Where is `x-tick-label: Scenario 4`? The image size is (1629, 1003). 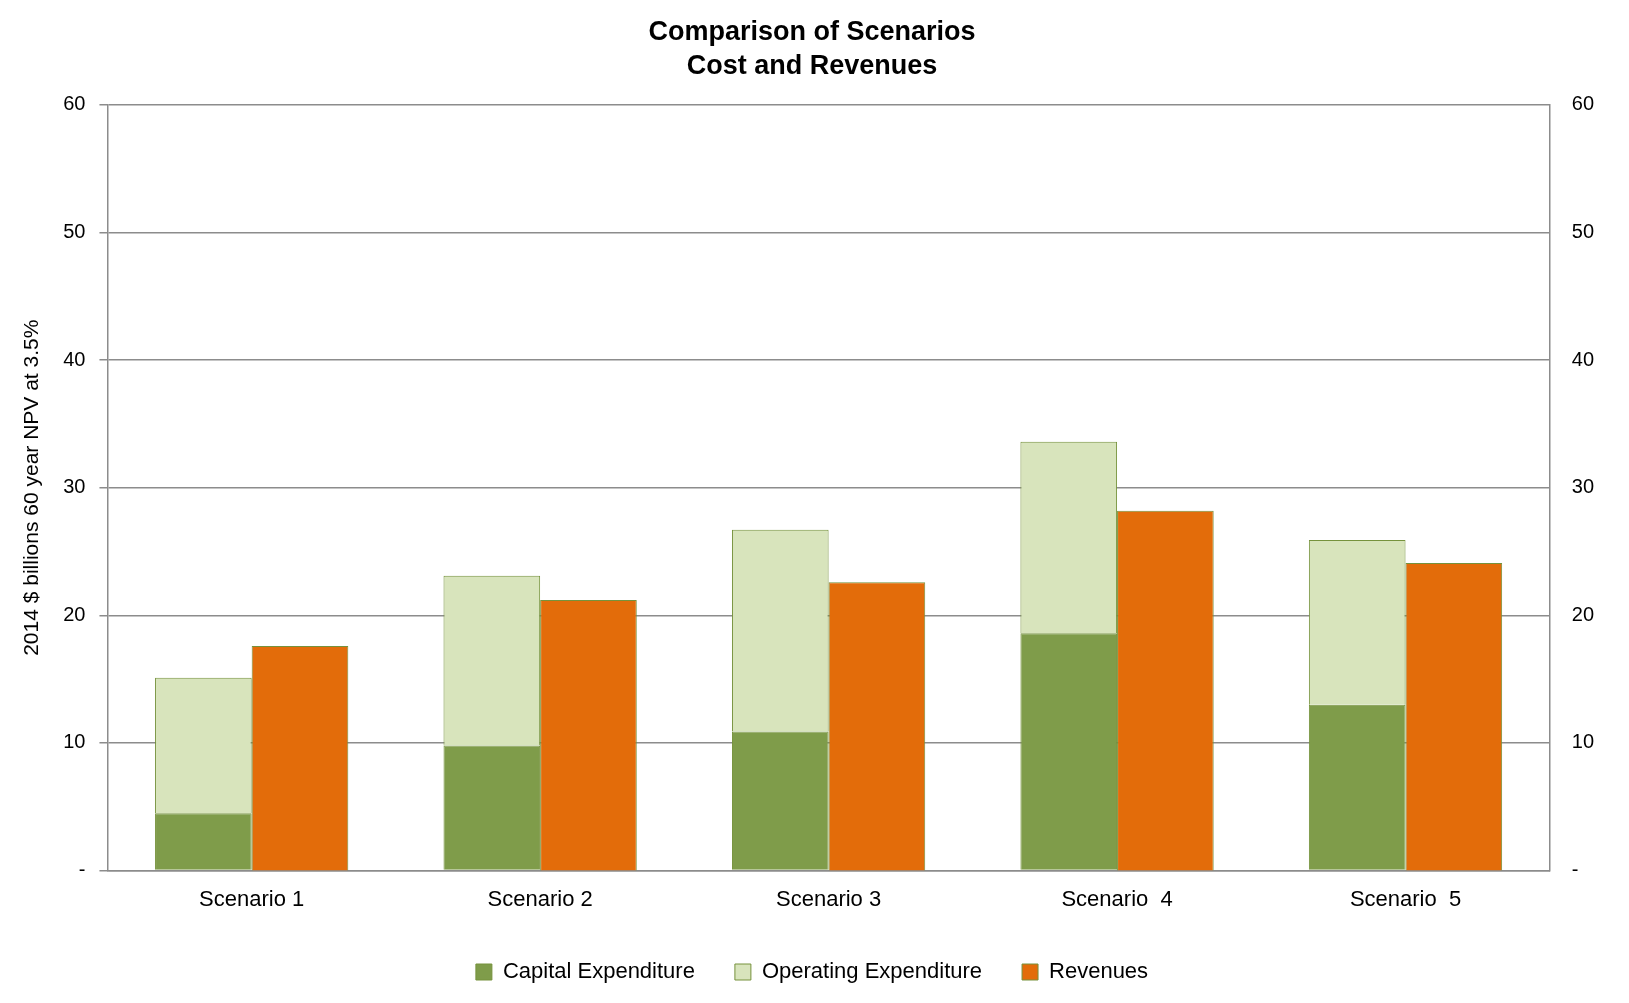
x-tick-label: Scenario 4 is located at coordinates (1117, 898).